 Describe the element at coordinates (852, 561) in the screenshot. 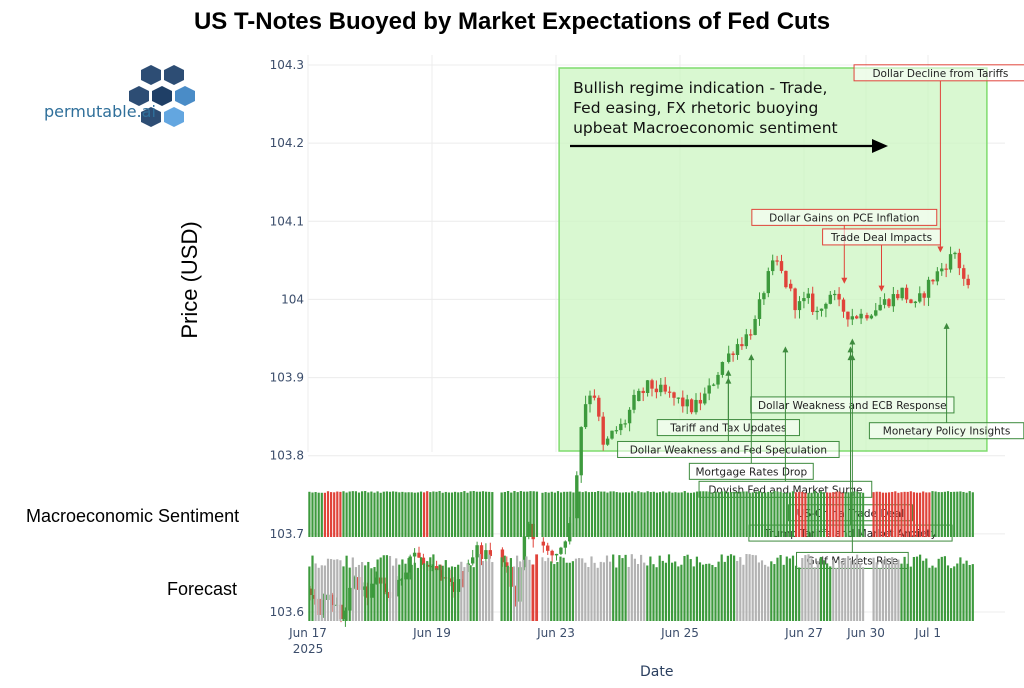

I see `positive-event-annotation: Gulf Markets Rise` at that location.